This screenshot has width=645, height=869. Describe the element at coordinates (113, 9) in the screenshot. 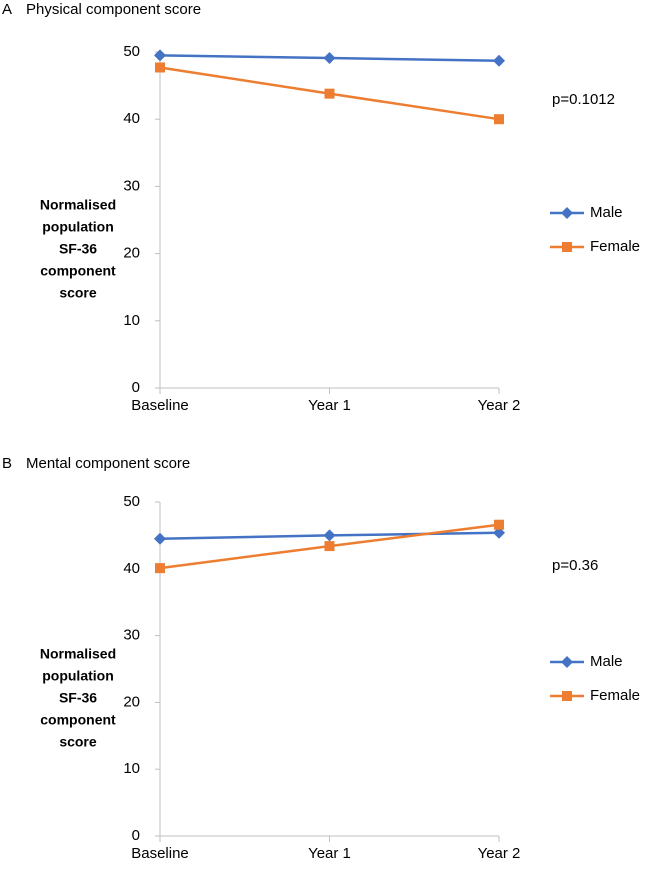

I see `chart-title: Physical component score` at that location.